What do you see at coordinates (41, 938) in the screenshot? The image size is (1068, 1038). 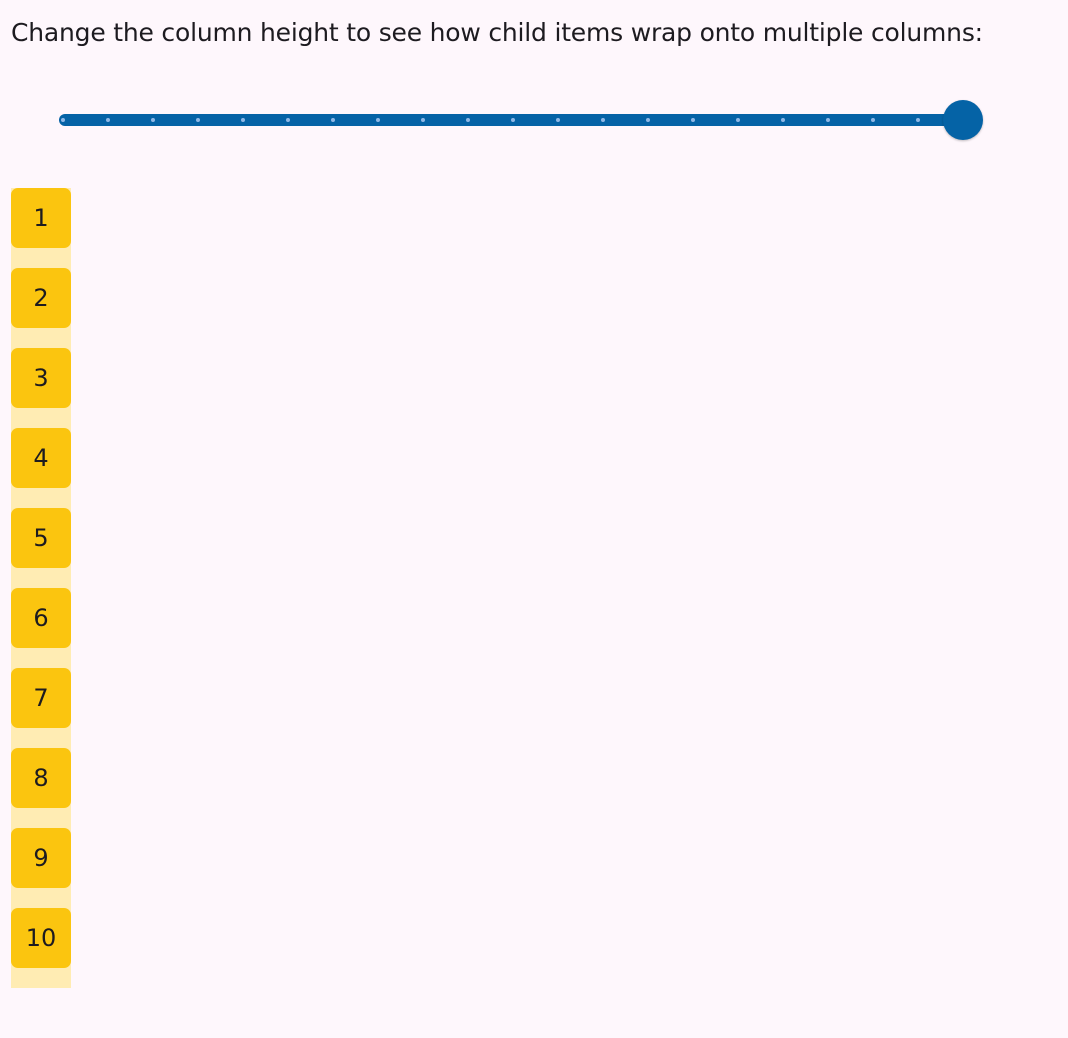 I see `column-item: 10` at bounding box center [41, 938].